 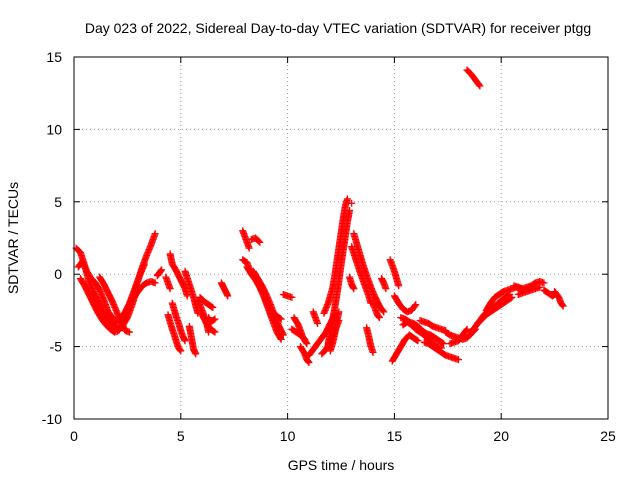 I want to click on x-tick-label: 20, so click(x=501, y=436).